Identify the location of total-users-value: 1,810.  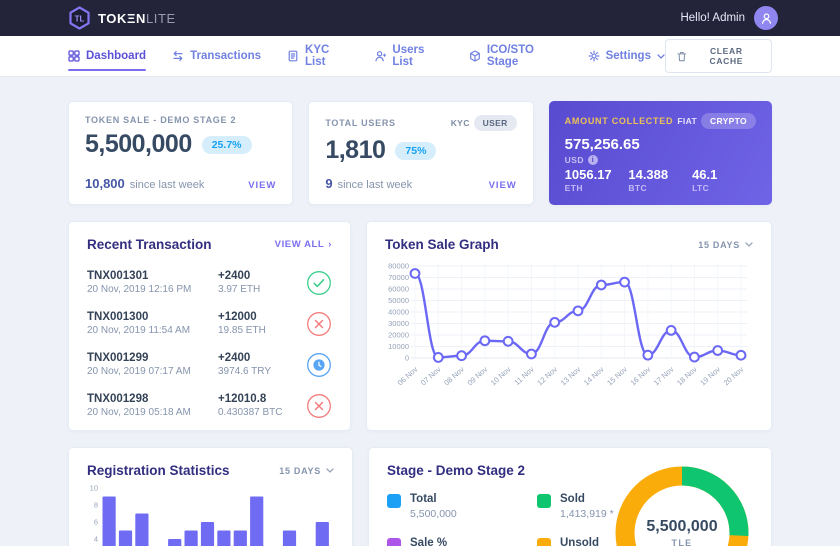
(355, 150).